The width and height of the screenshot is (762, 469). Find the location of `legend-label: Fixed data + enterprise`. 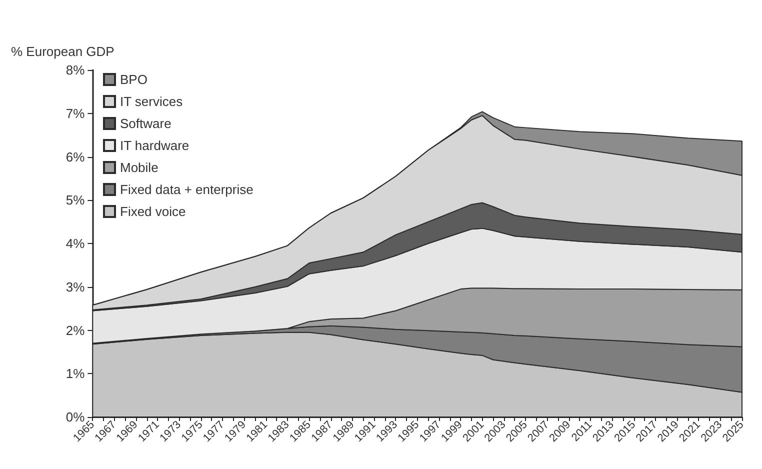

legend-label: Fixed data + enterprise is located at coordinates (187, 189).